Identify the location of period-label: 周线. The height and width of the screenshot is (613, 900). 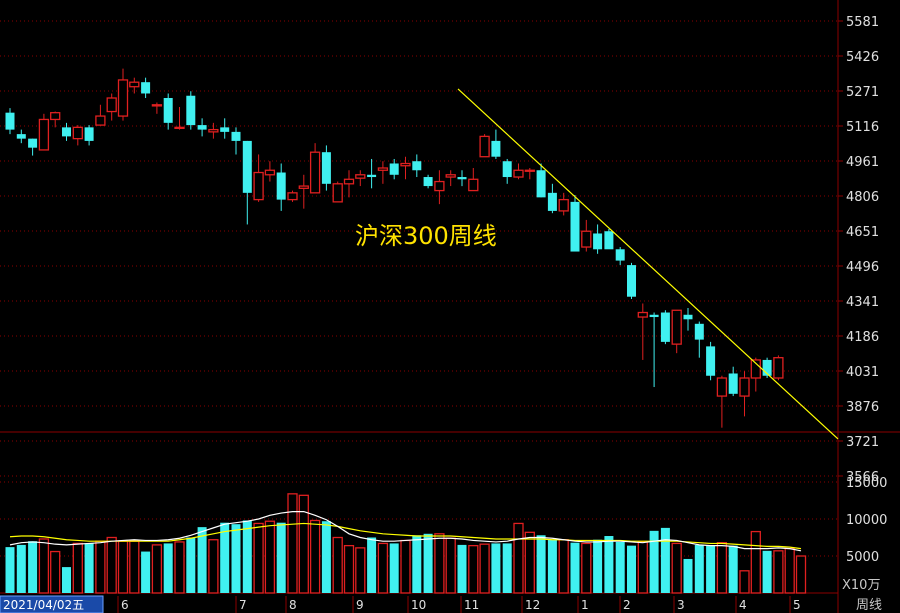
(869, 605).